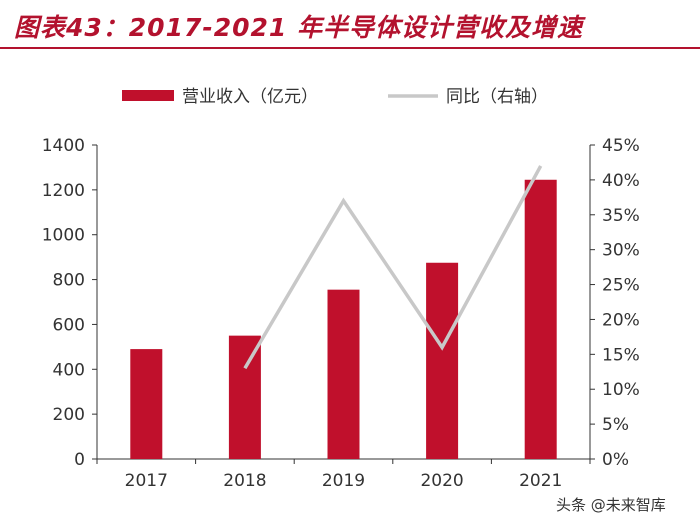  Describe the element at coordinates (442, 360) in the screenshot. I see `bar-2020` at that location.